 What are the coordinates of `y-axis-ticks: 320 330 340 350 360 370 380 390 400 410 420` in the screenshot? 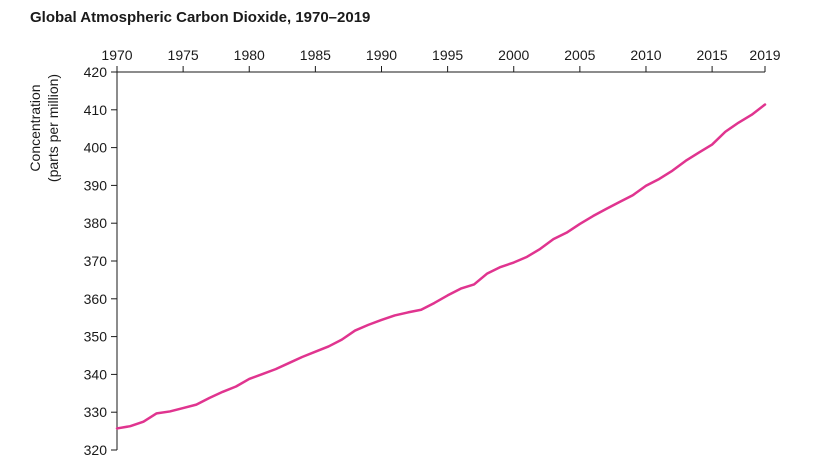 It's located at (100, 261).